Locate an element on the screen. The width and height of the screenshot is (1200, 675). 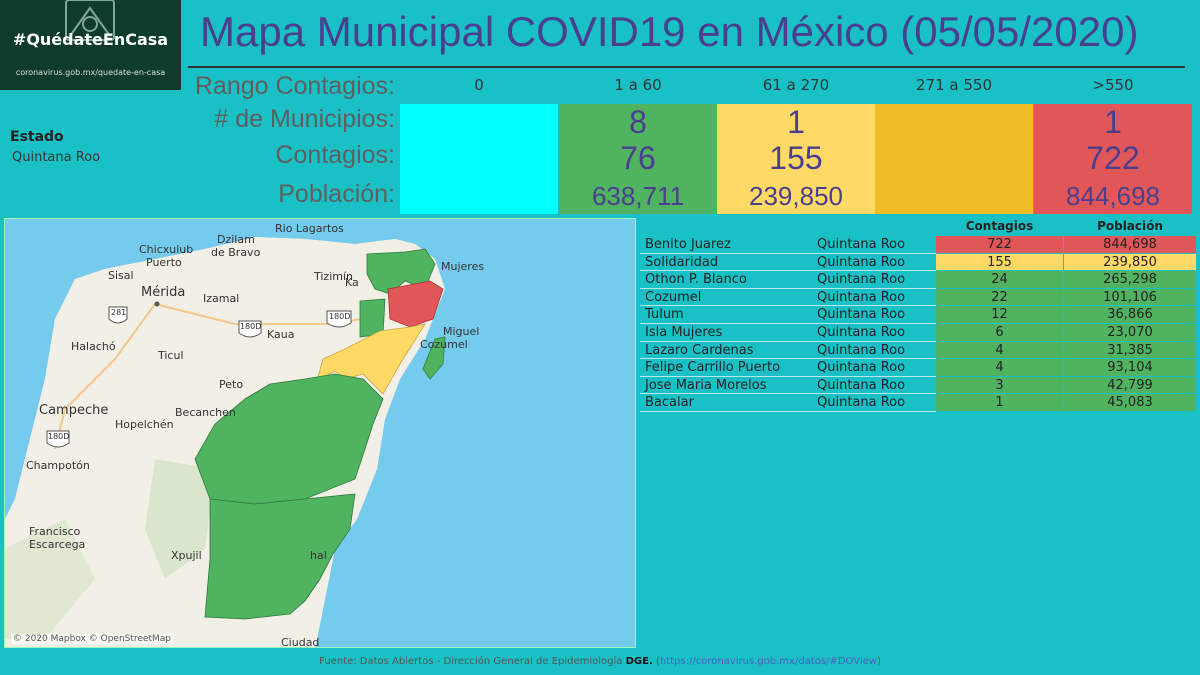
table-header-contagios: Contagios is located at coordinates (999, 226).